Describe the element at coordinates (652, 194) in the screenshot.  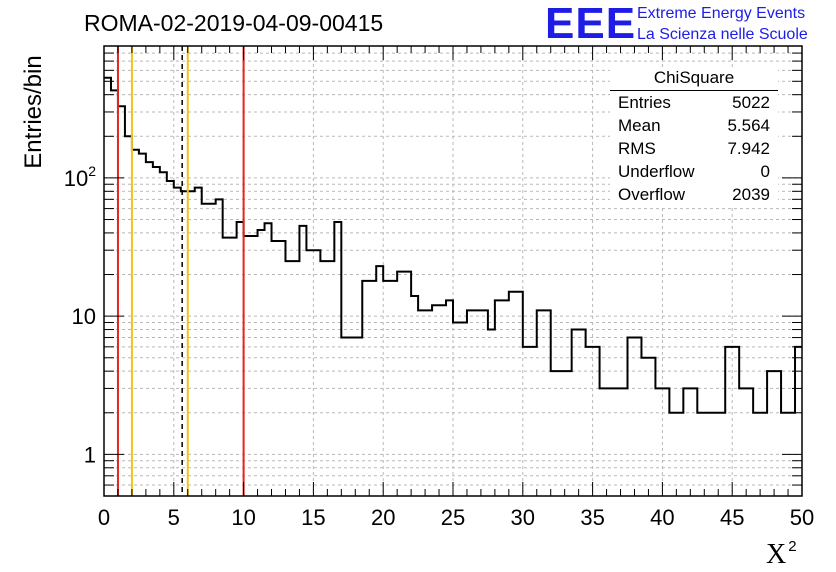
I see `stats-label: Overflow` at that location.